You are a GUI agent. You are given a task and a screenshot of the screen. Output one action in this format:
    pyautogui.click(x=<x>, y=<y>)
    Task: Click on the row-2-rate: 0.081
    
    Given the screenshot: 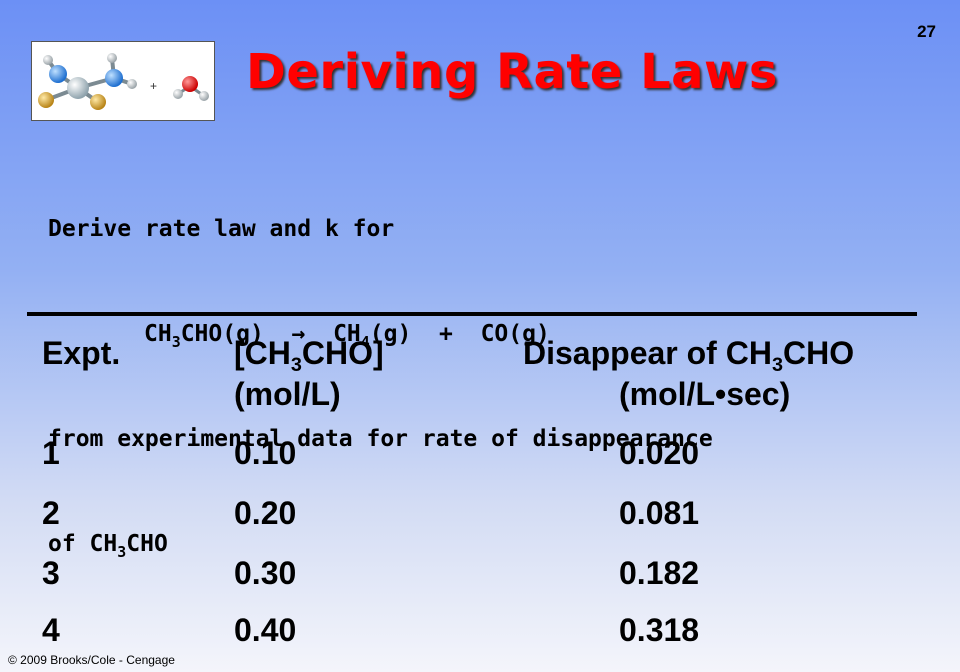 What is the action you would take?
    pyautogui.click(x=659, y=513)
    